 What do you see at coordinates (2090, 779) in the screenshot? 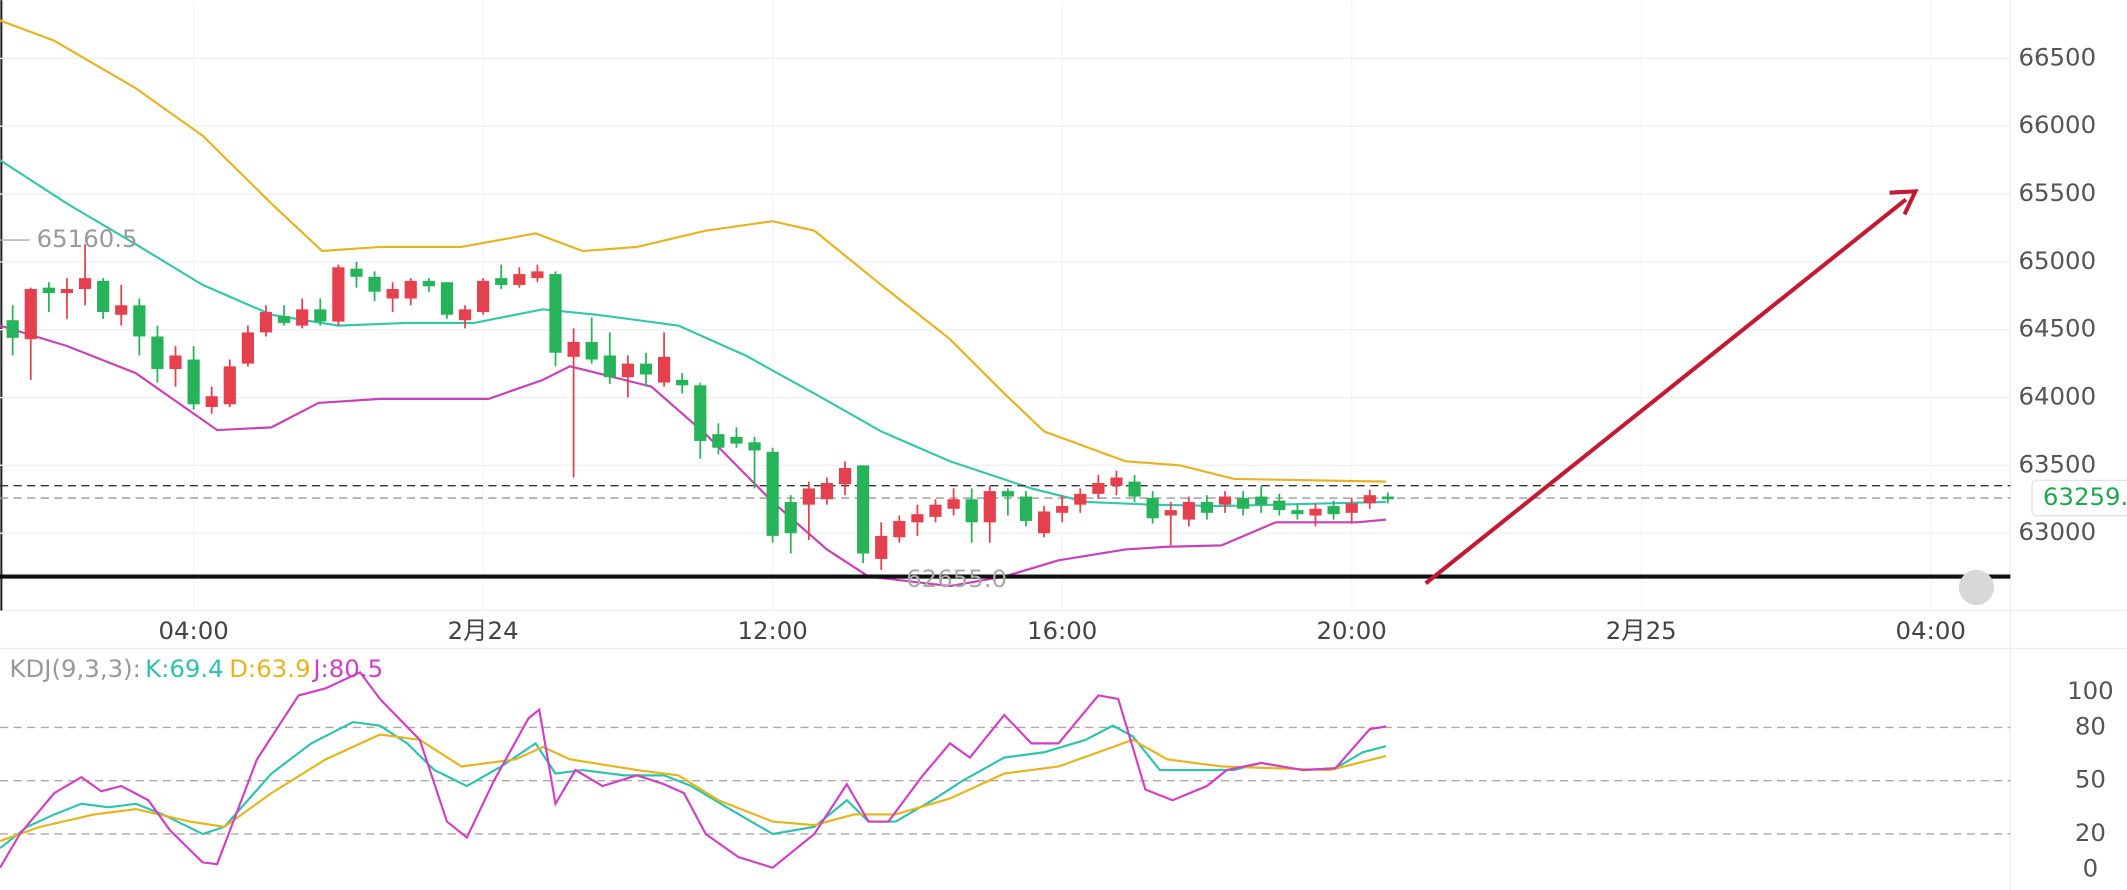
I see `y-tick-label: 50` at bounding box center [2090, 779].